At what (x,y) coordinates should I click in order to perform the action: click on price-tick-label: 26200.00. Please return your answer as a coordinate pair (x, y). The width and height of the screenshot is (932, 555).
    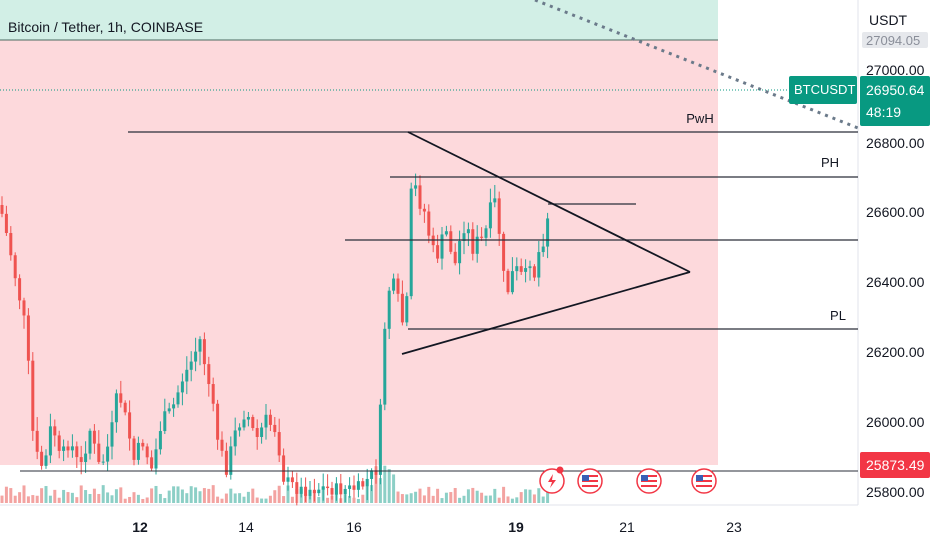
    Looking at the image, I should click on (895, 352).